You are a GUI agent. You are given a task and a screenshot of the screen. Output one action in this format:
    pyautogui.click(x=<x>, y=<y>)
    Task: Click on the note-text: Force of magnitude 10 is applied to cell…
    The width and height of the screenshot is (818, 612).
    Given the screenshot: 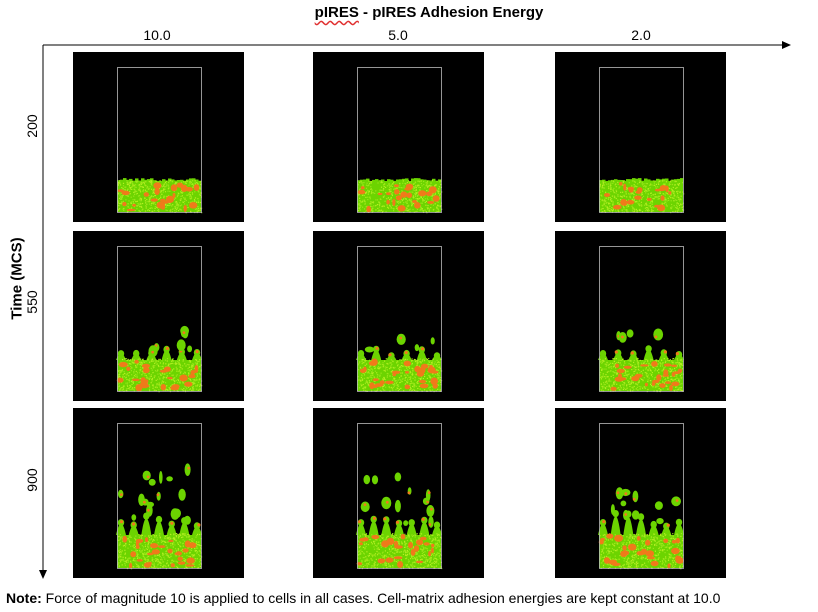 What is the action you would take?
    pyautogui.click(x=381, y=598)
    